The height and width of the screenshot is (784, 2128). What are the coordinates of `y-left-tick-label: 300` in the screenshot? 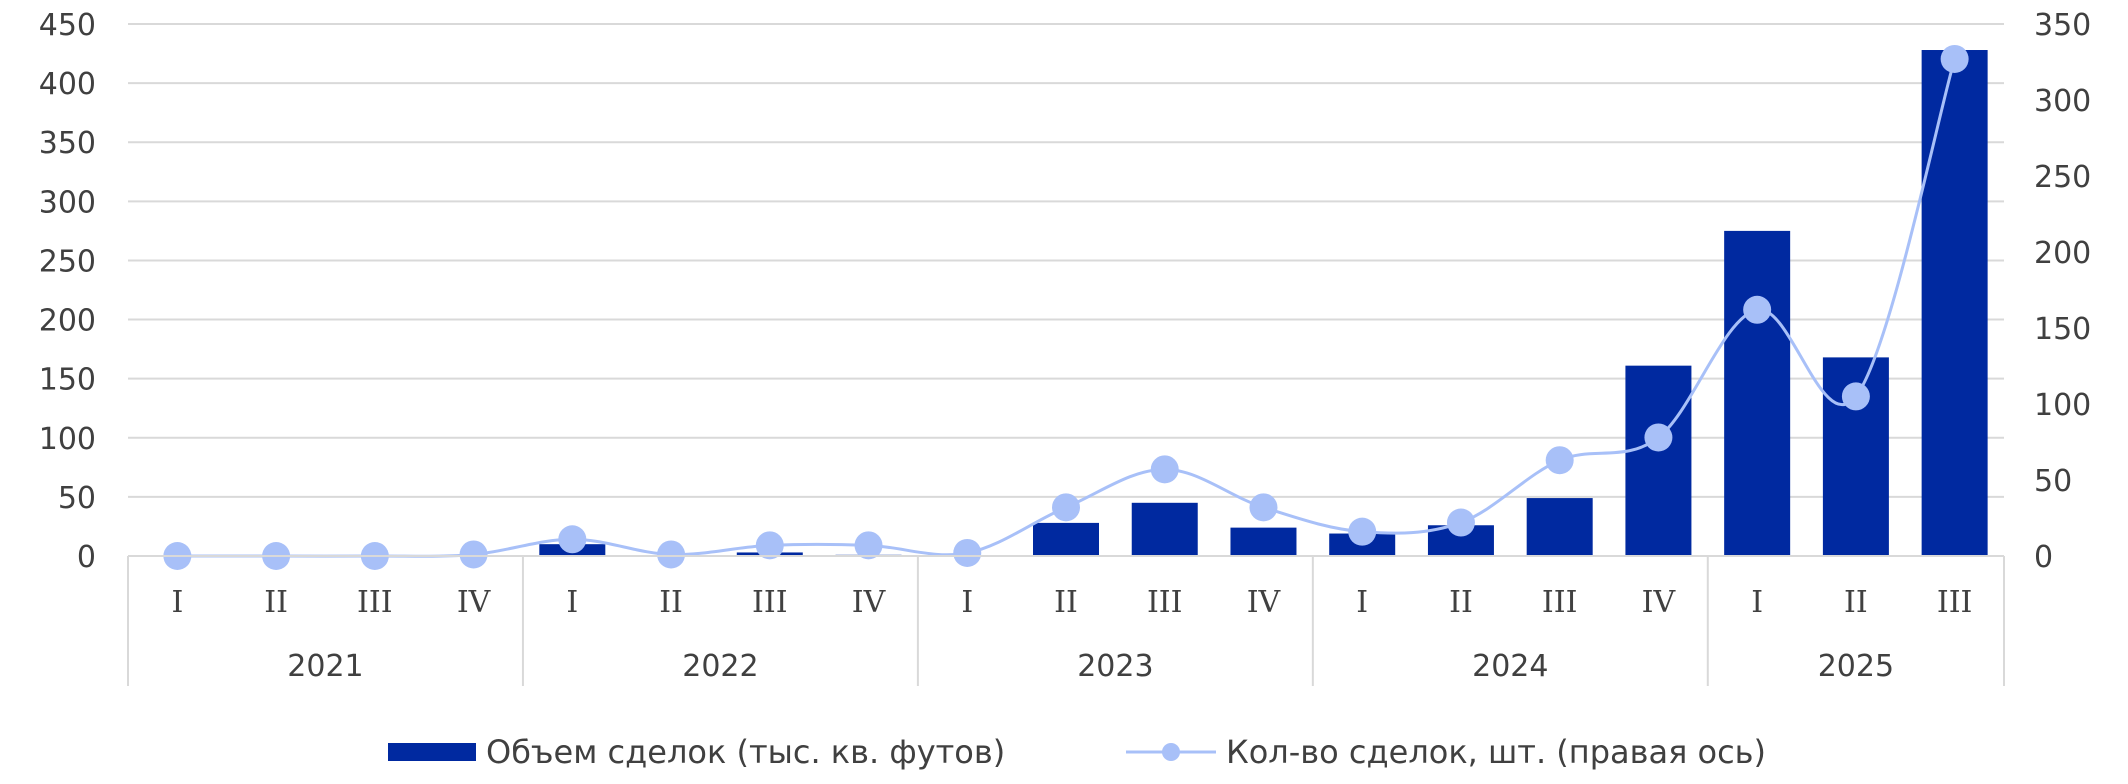 It's located at (67, 202).